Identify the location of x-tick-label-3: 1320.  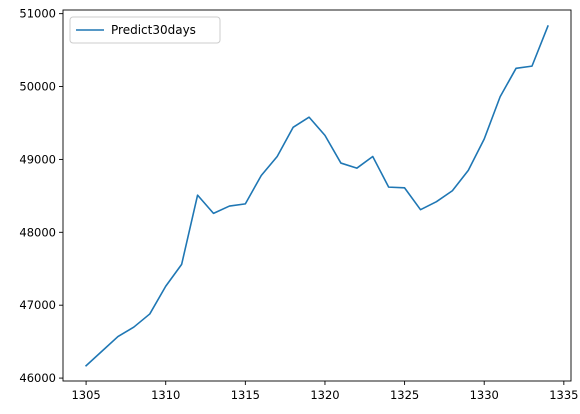
(324, 395).